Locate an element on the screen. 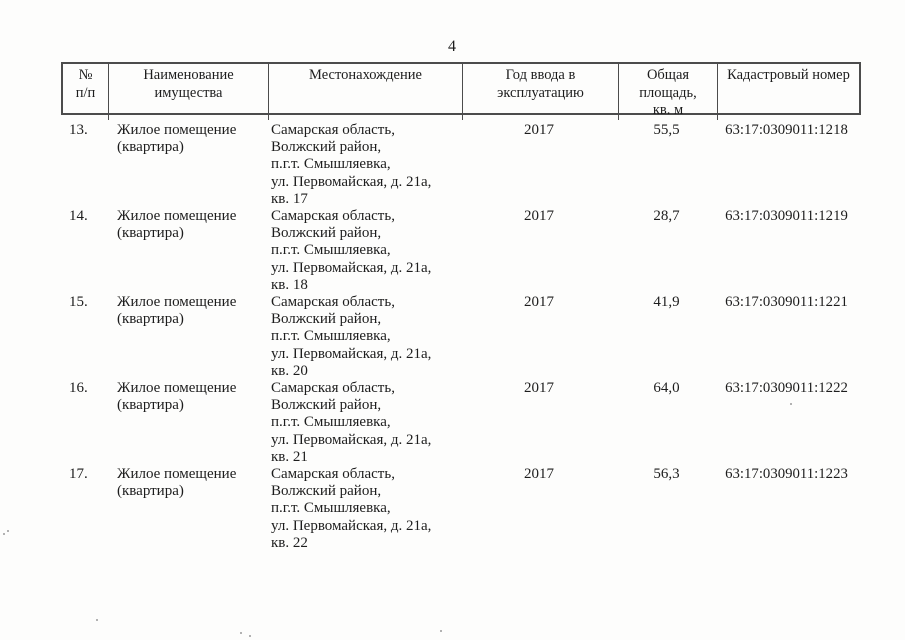 This screenshot has height=640, width=905. cell-cadastral: 63:17:0309011:1223 is located at coordinates (786, 474).